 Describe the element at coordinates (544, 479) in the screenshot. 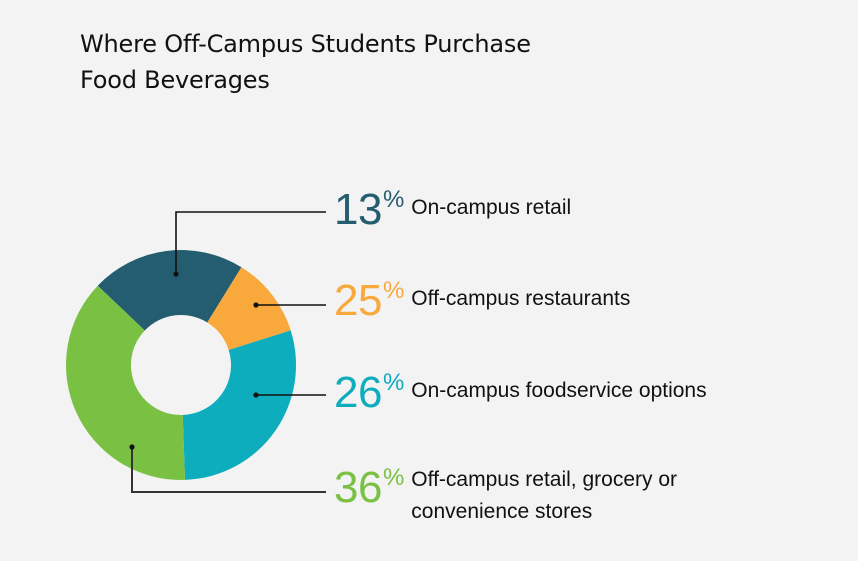

I see `legend-label-line-1: Off-campus retail, grocery or` at that location.